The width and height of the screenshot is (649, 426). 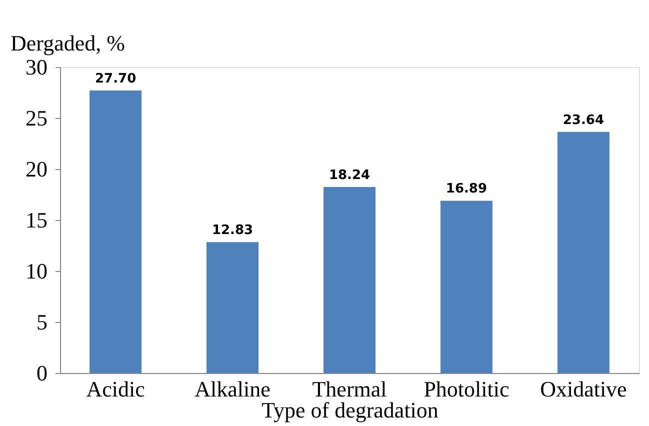 What do you see at coordinates (583, 389) in the screenshot?
I see `x-tick-label: Oxidative` at bounding box center [583, 389].